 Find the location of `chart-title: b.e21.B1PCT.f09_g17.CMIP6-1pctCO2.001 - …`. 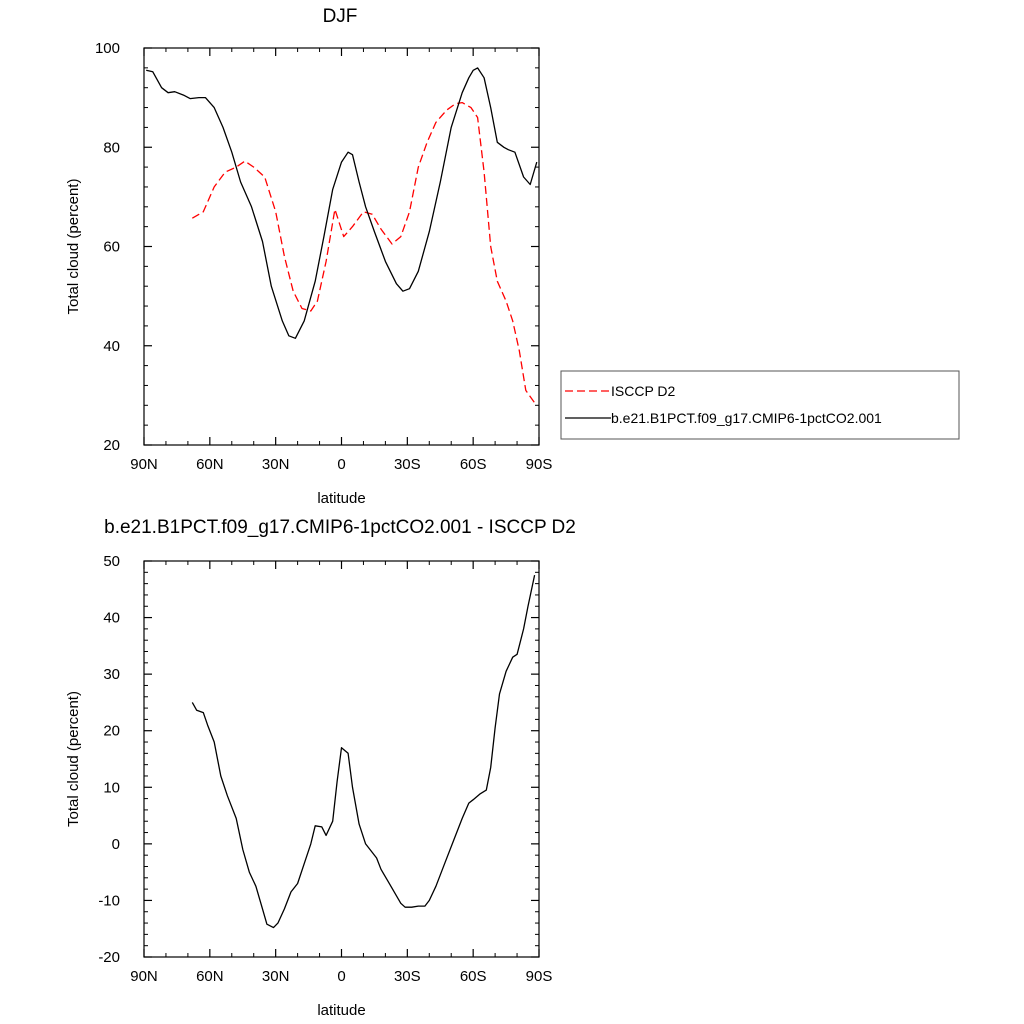

chart-title: b.e21.B1PCT.f09_g17.CMIP6-1pctCO2.001 - … is located at coordinates (340, 527).